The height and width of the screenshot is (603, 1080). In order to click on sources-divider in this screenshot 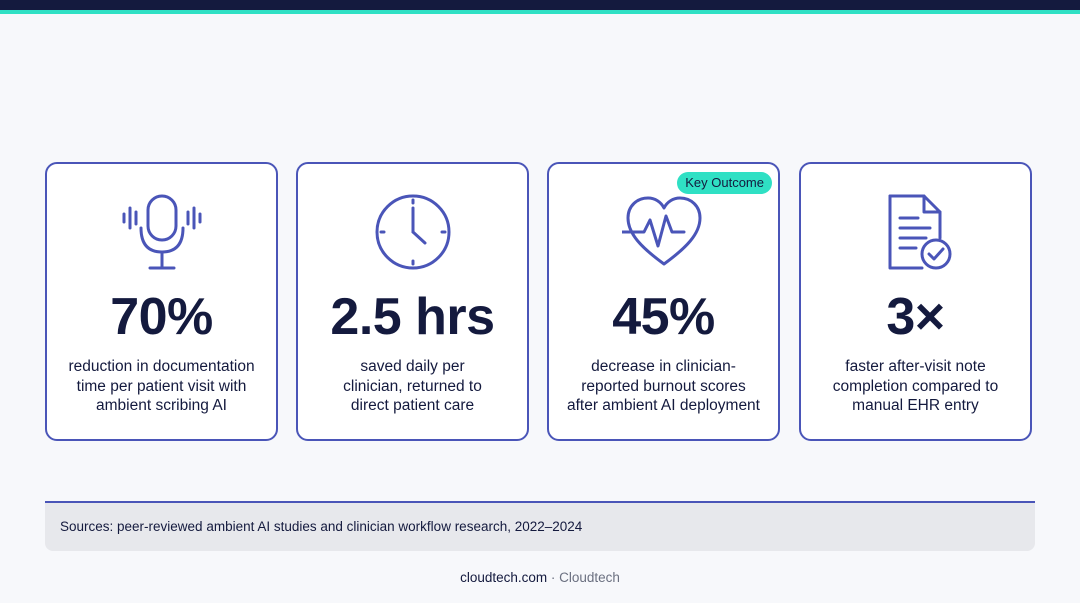, I will do `click(540, 502)`.